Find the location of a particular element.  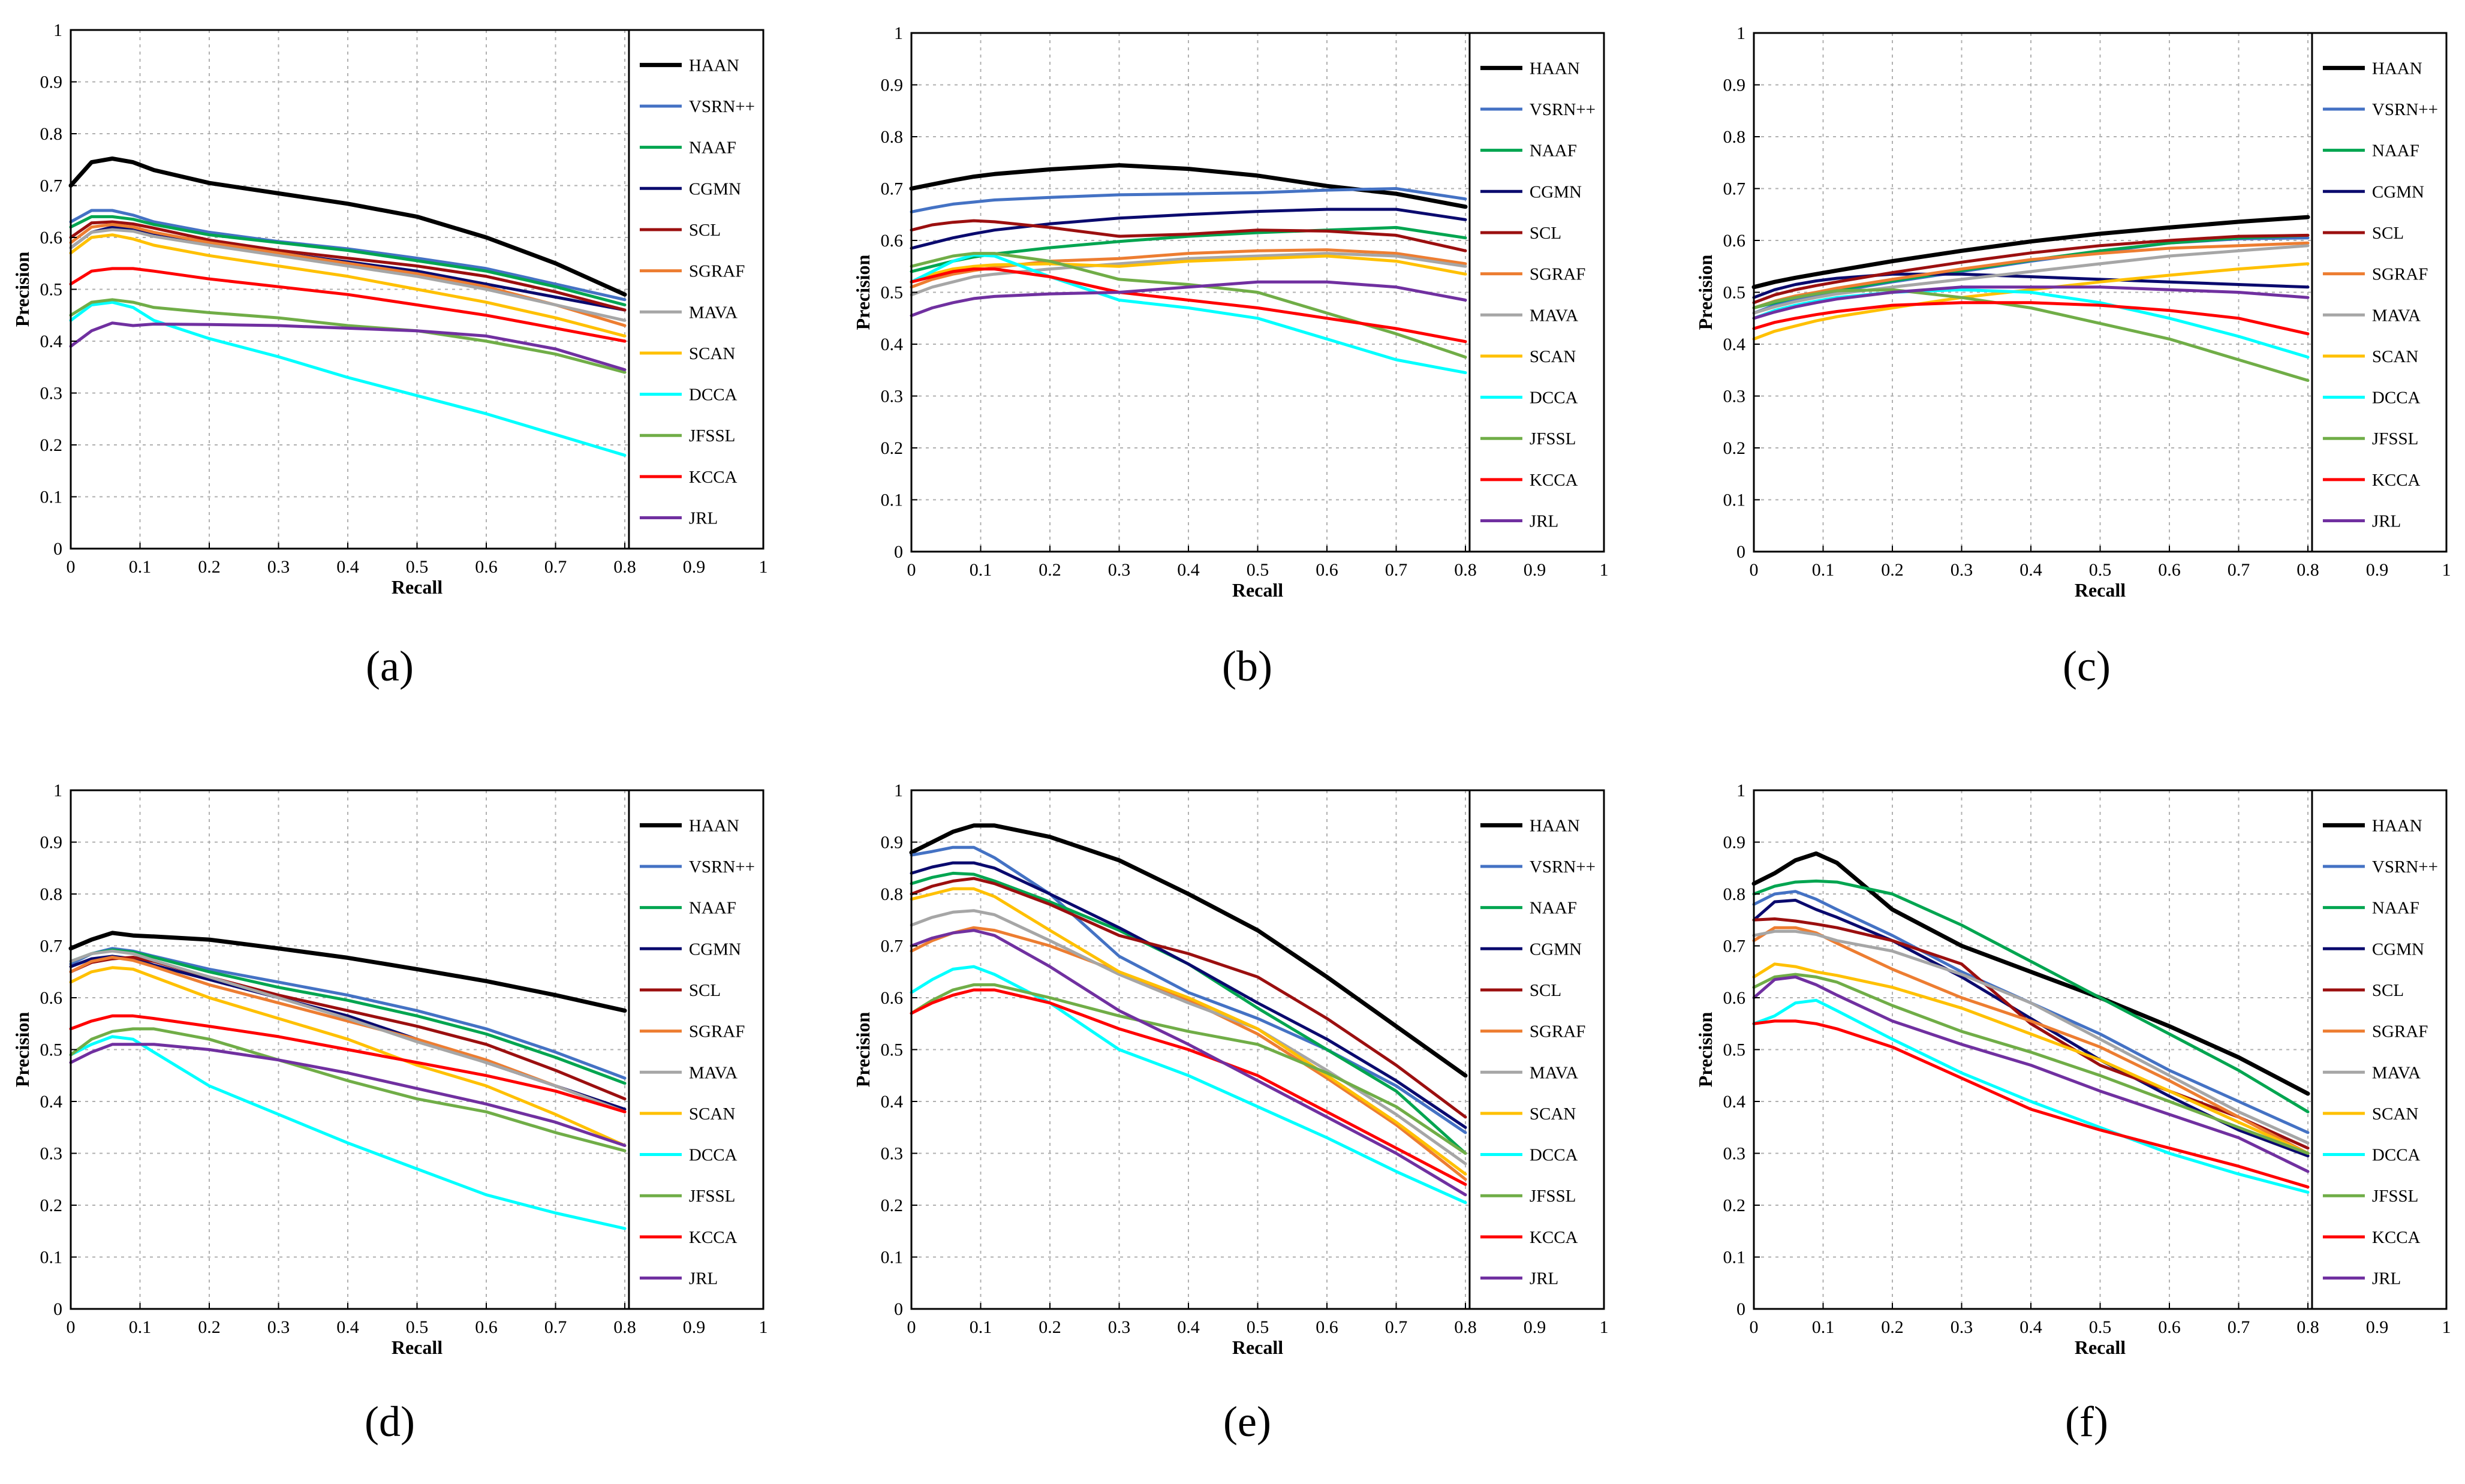

y-axis-label: Precision is located at coordinates (22, 1049).